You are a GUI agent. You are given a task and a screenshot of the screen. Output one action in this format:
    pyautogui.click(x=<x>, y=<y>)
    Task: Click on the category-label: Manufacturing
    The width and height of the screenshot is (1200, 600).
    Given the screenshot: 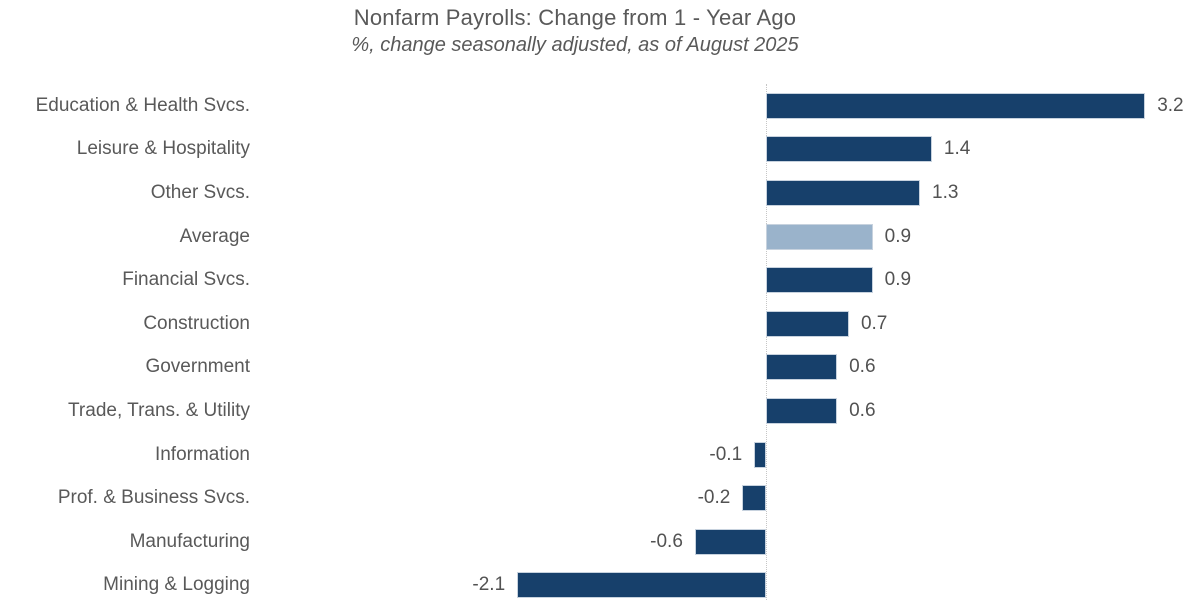 What is the action you would take?
    pyautogui.click(x=189, y=541)
    